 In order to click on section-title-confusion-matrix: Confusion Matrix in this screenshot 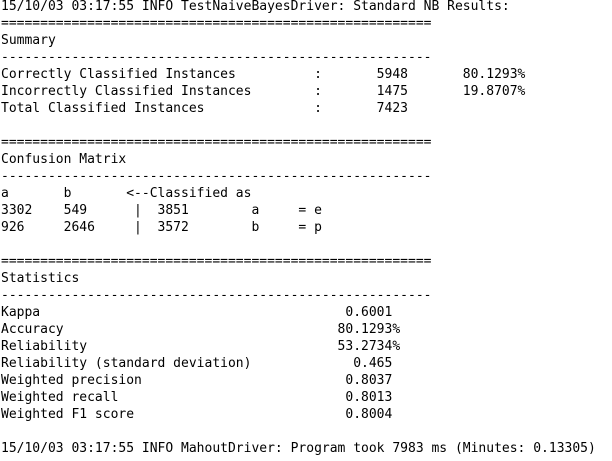, I will do `click(64, 159)`.